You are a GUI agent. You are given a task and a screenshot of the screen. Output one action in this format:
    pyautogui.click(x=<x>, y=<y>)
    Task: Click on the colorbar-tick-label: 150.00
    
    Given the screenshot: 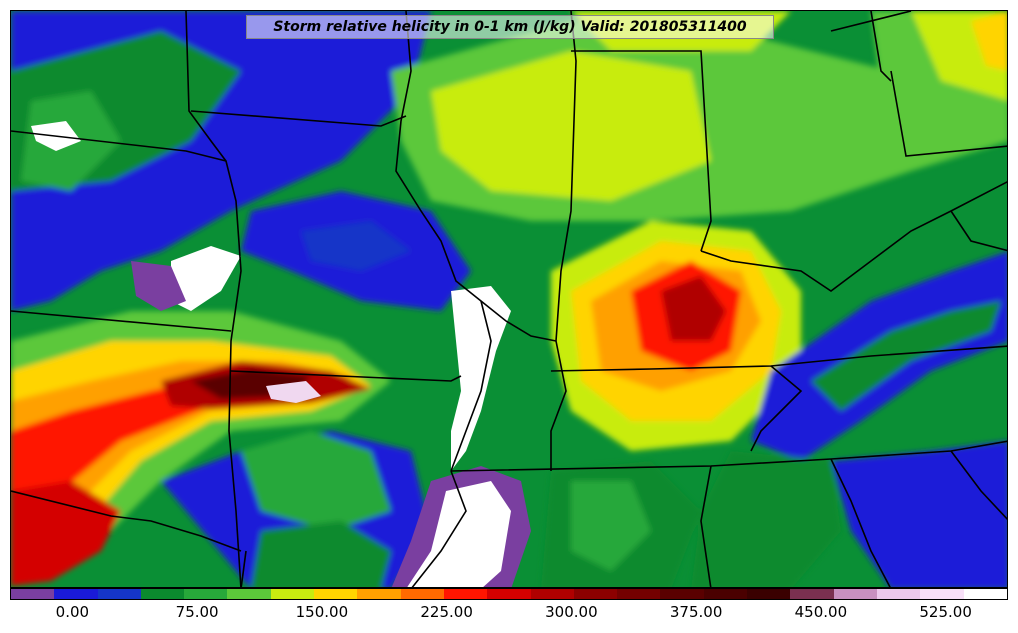 What is the action you would take?
    pyautogui.click(x=322, y=612)
    